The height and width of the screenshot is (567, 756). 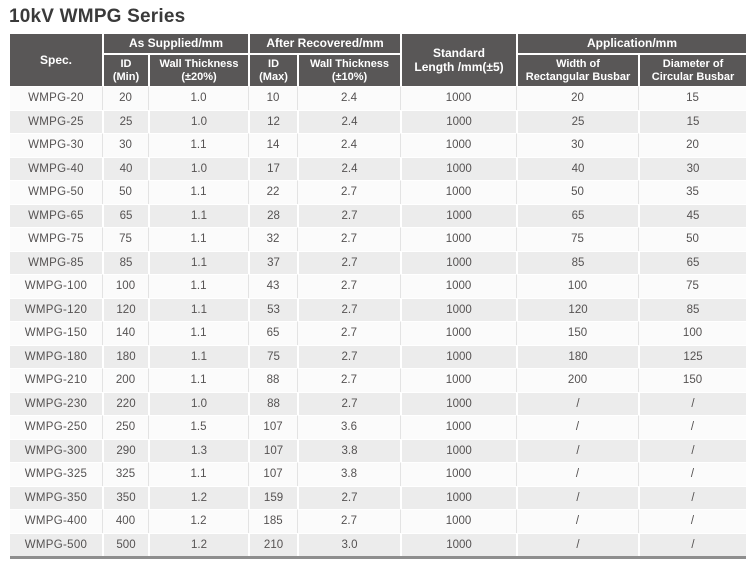 I want to click on value-cell: 185, so click(x=273, y=521).